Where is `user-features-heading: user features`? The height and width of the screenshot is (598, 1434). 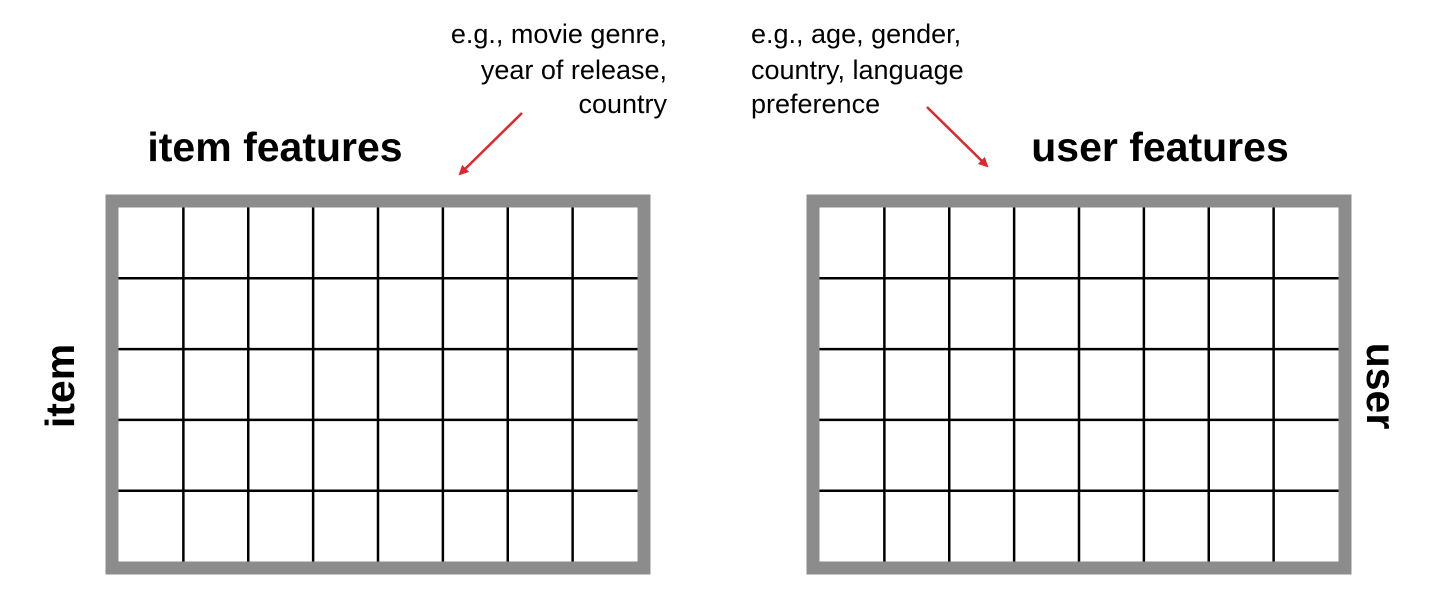
user-features-heading: user features is located at coordinates (1160, 147).